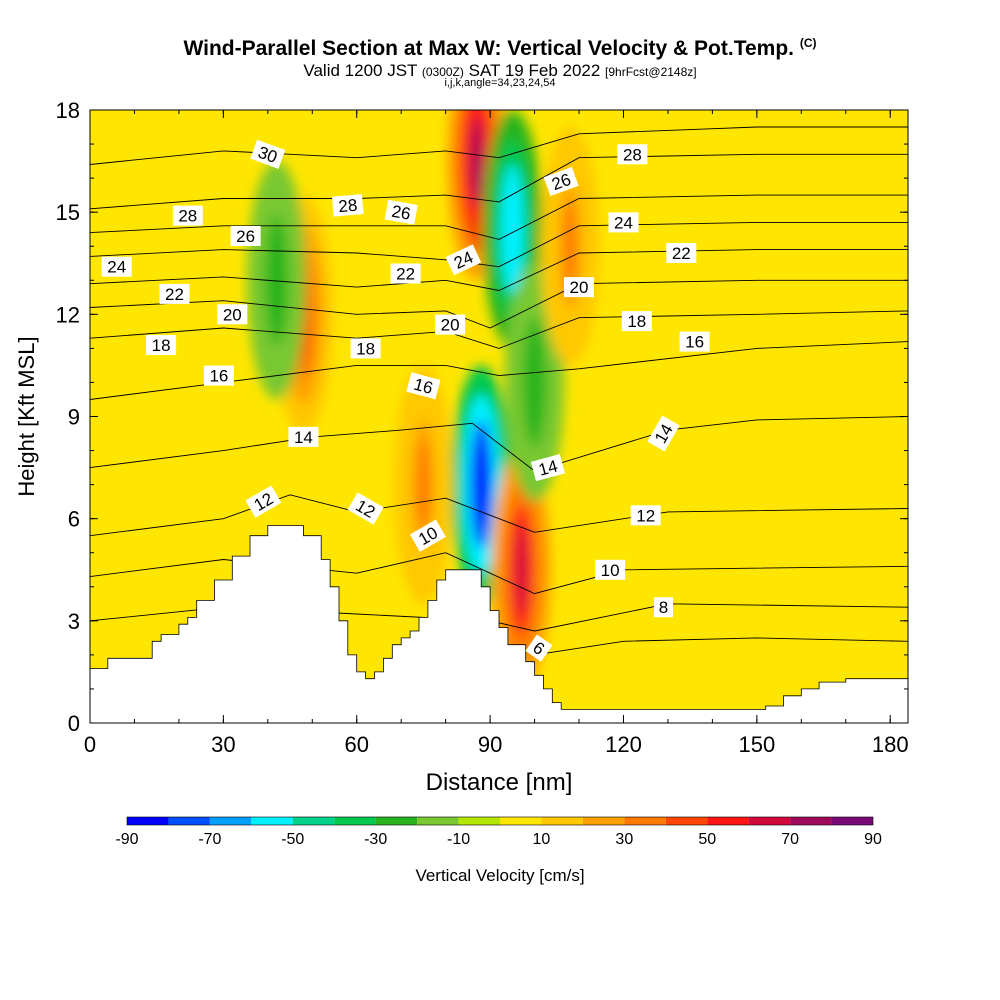 This screenshot has height=1000, width=1000. What do you see at coordinates (26, 416) in the screenshot?
I see `y-axis-label: Height [Kft MSL]` at bounding box center [26, 416].